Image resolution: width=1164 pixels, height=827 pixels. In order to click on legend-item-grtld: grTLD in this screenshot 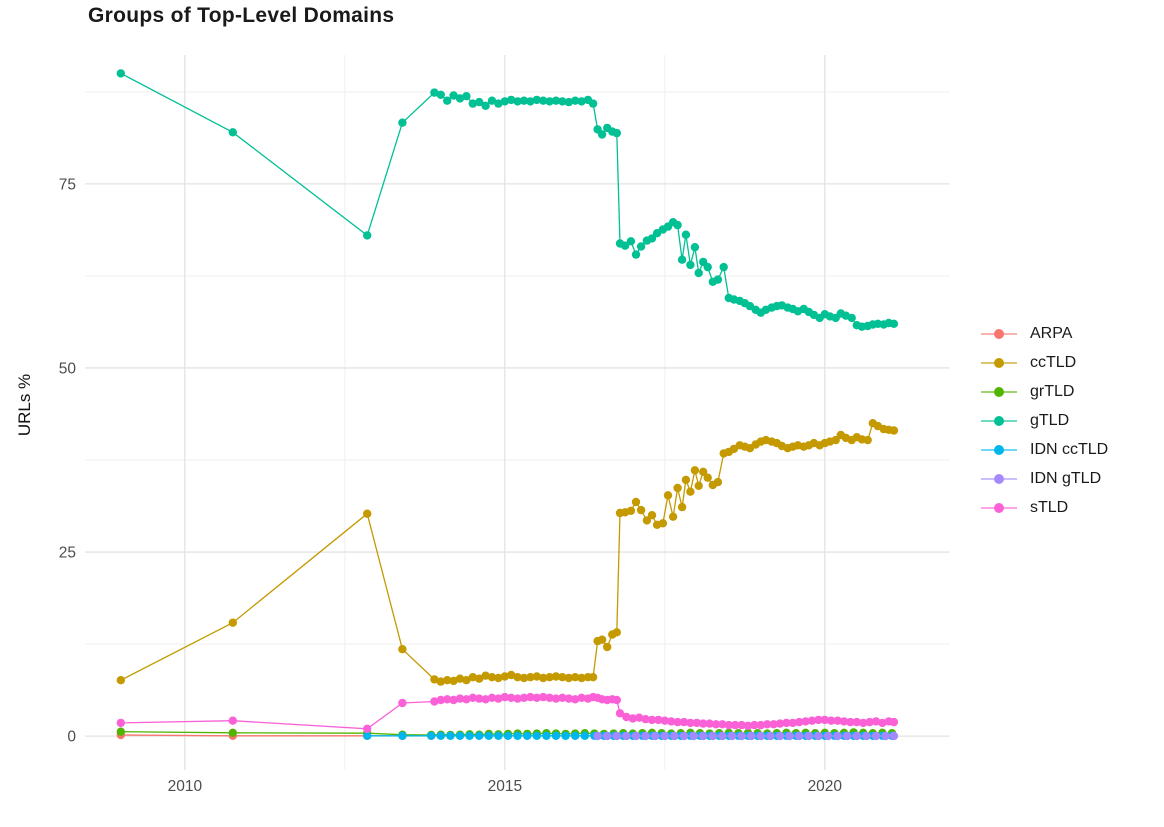, I will do `click(1044, 391)`.